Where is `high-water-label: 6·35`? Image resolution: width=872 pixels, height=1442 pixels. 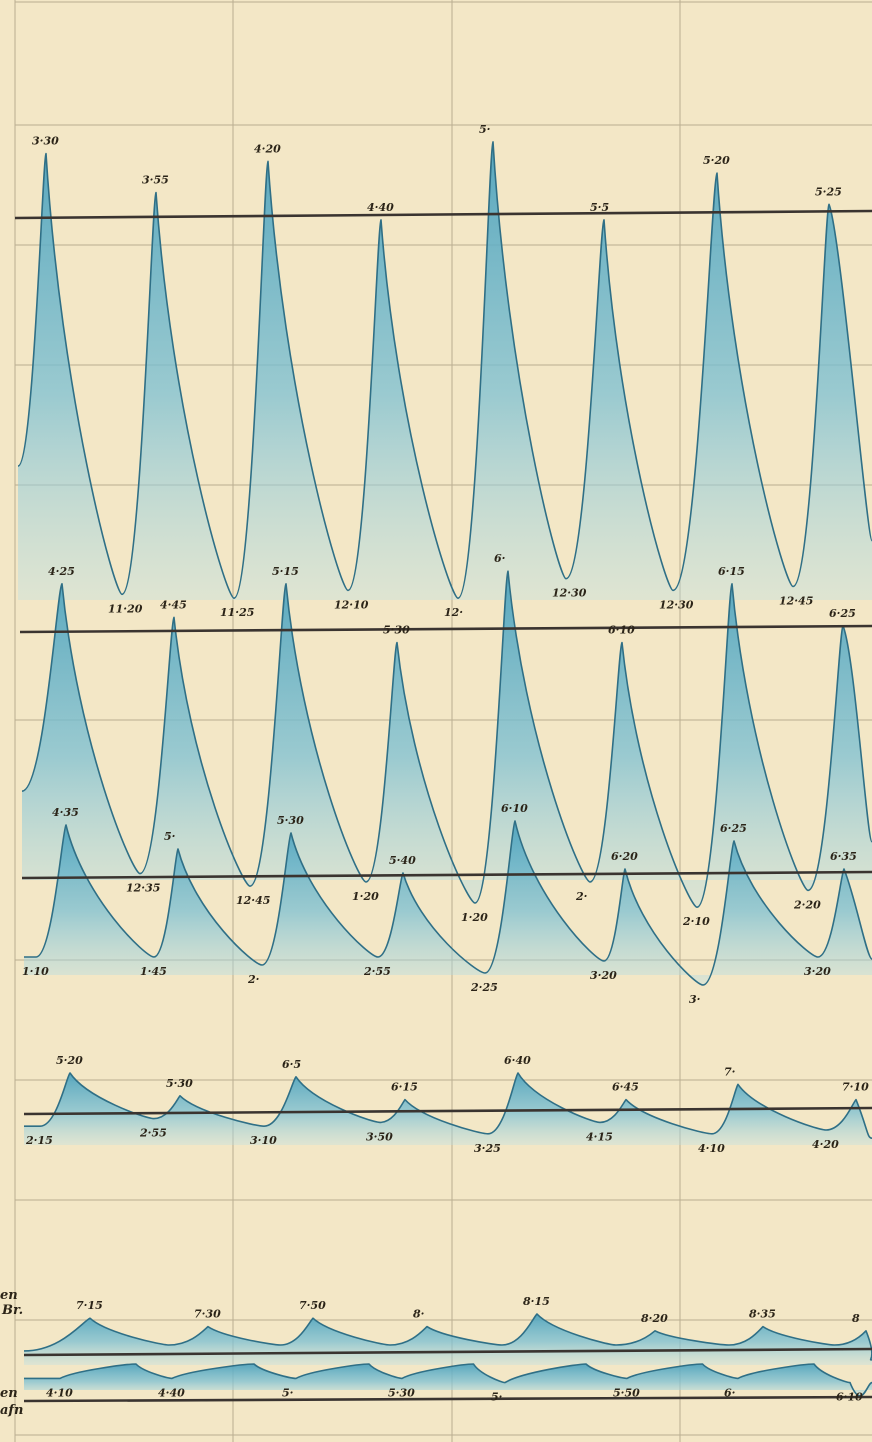
high-water-label: 6·35 is located at coordinates (843, 856).